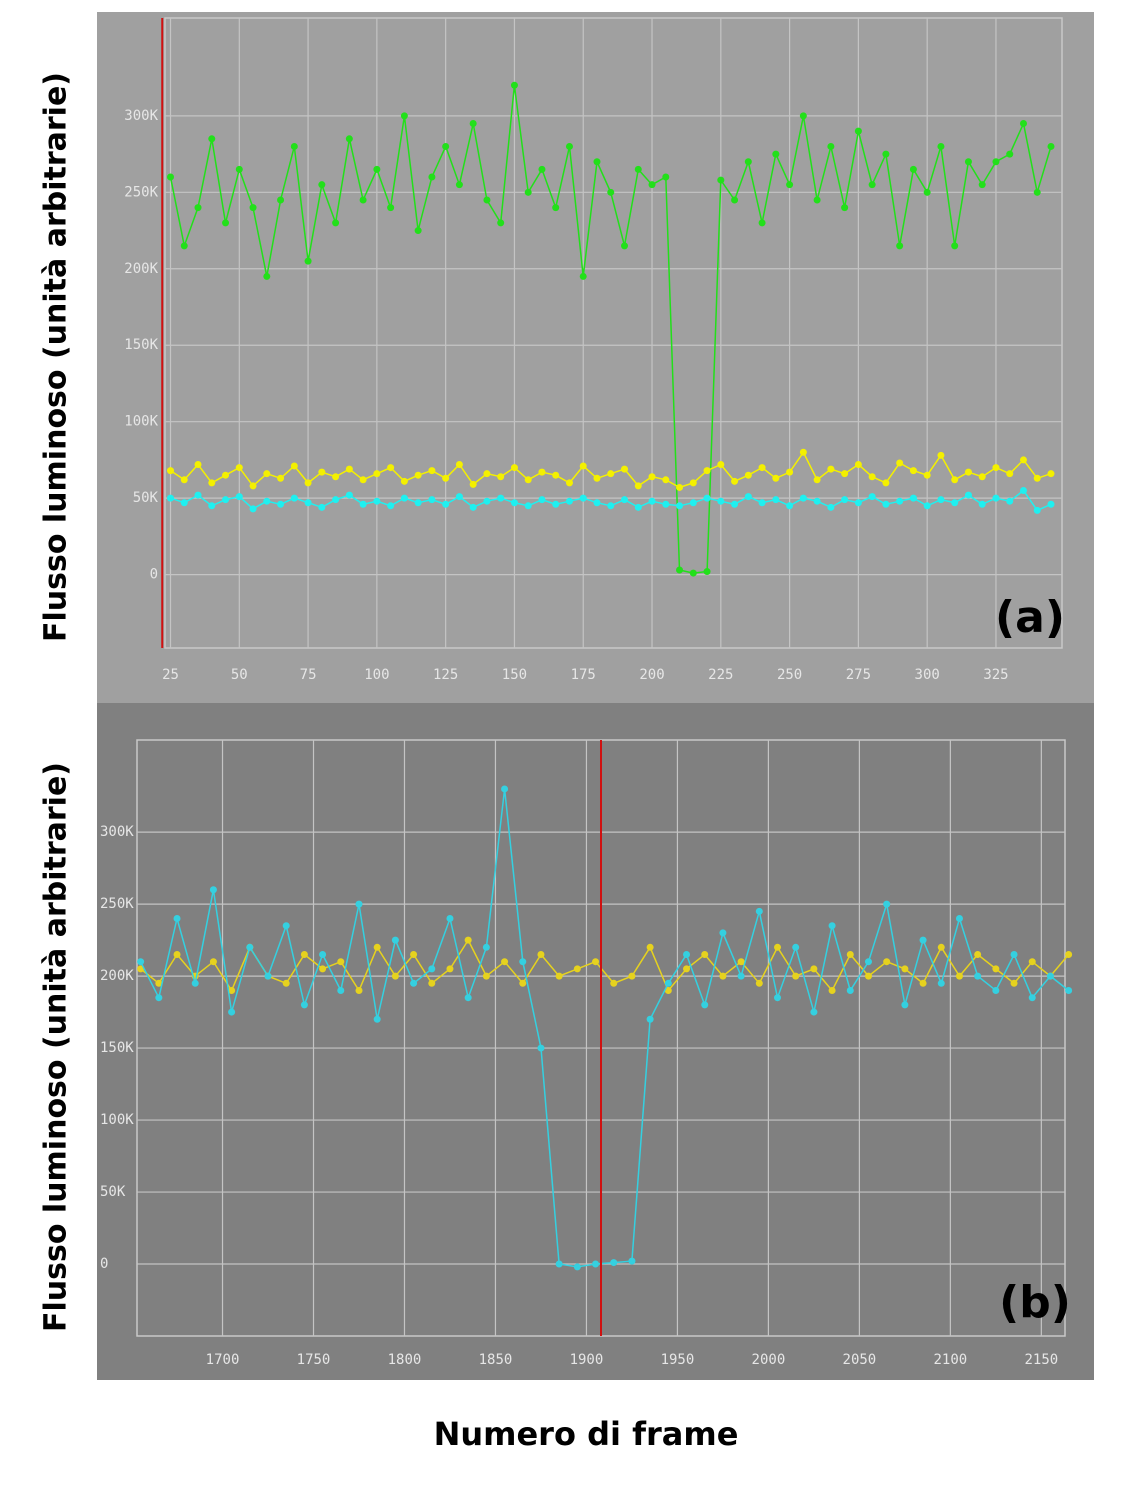 Image resolution: width=1125 pixels, height=1500 pixels. What do you see at coordinates (117, 832) in the screenshot?
I see `y-tick-label: 300K` at bounding box center [117, 832].